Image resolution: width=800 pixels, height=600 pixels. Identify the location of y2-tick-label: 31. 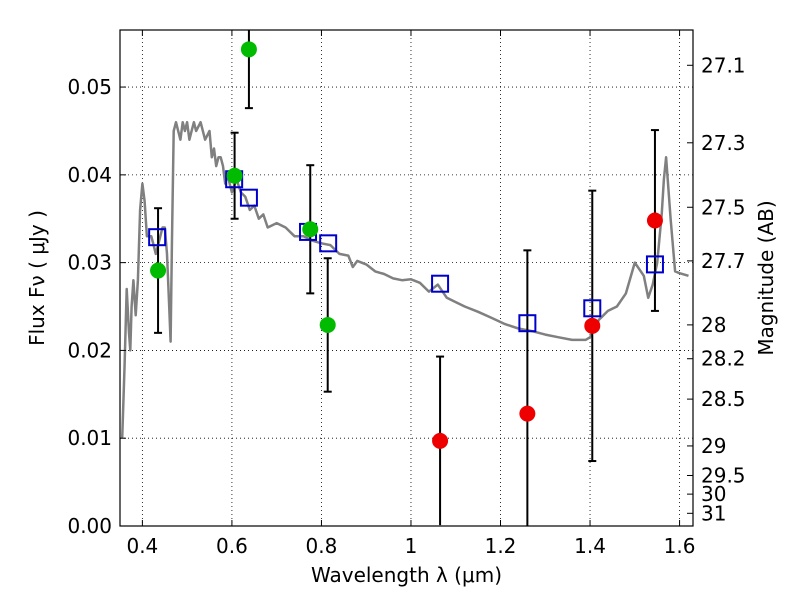
(713, 513).